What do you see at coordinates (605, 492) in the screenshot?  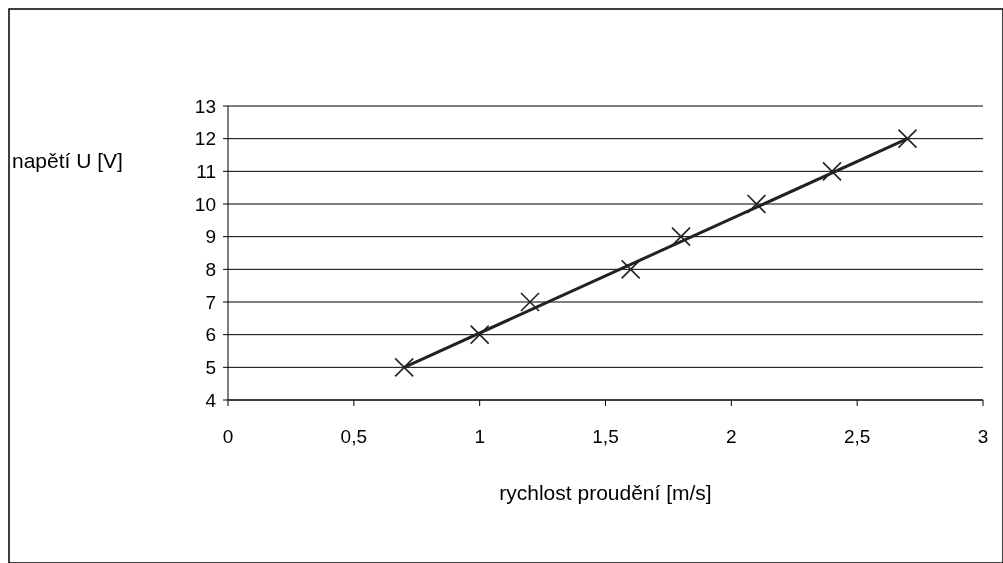 I see `x-axis-title: rychlost proudění [m/s]` at bounding box center [605, 492].